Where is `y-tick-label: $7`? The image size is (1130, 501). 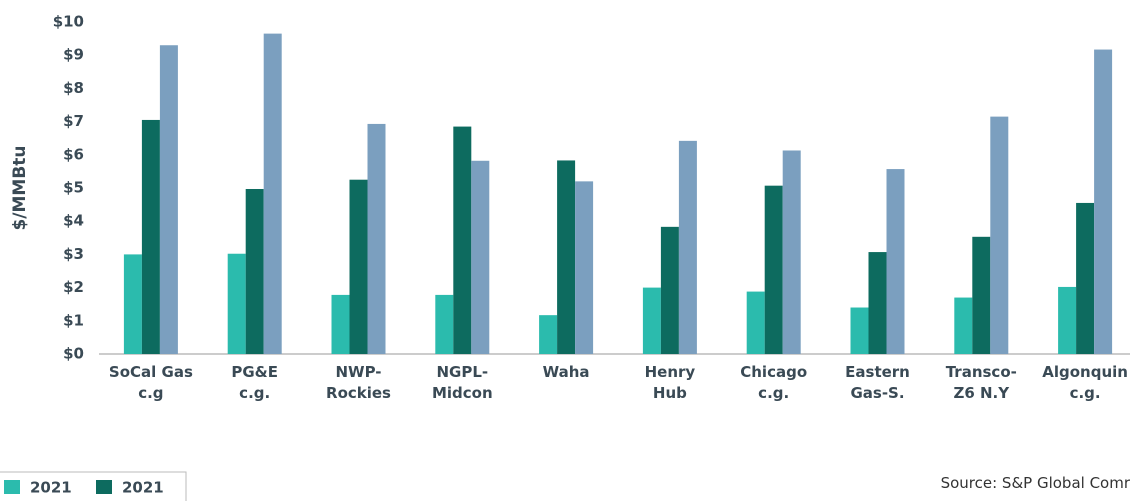
y-tick-label: $7 is located at coordinates (73, 121).